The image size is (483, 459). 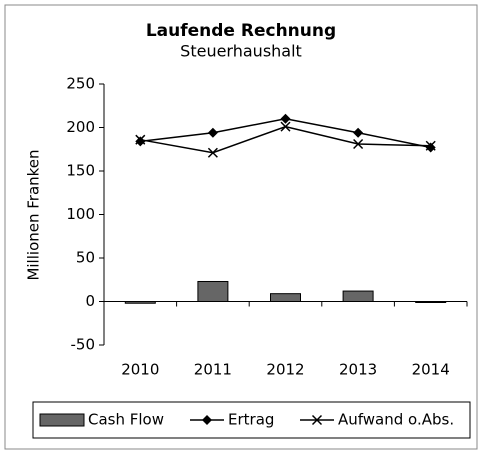 What do you see at coordinates (396, 420) in the screenshot?
I see `legend-label: Aufwand o.Abs.` at bounding box center [396, 420].